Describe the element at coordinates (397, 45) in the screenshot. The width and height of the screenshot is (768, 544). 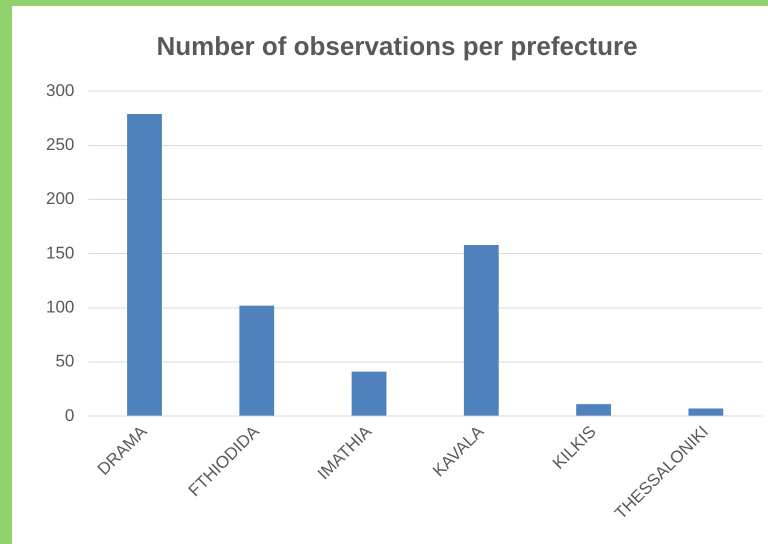
I see `chart-title: Number of observations per prefecture` at that location.